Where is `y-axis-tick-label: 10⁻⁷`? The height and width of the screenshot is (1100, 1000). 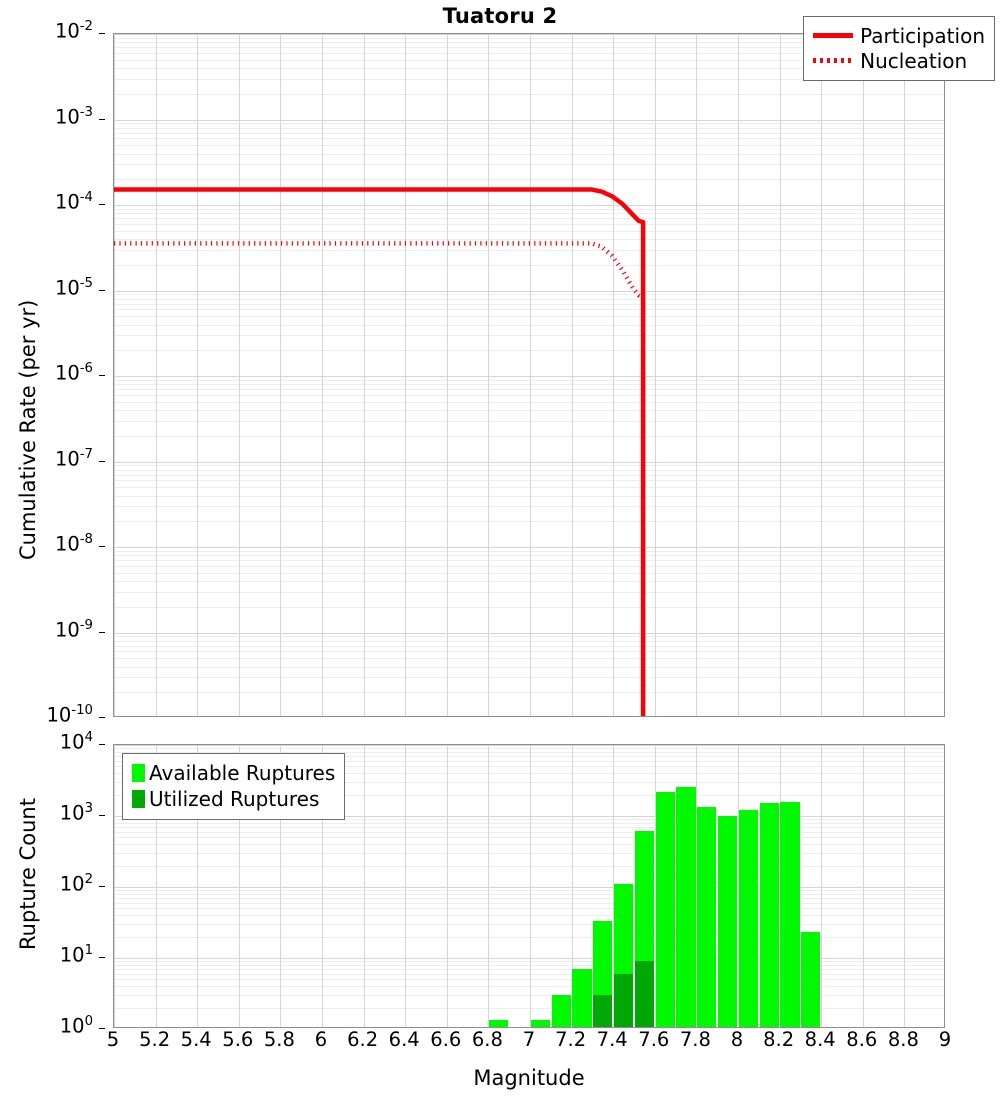 y-axis-tick-label: 10⁻⁷ is located at coordinates (73, 458).